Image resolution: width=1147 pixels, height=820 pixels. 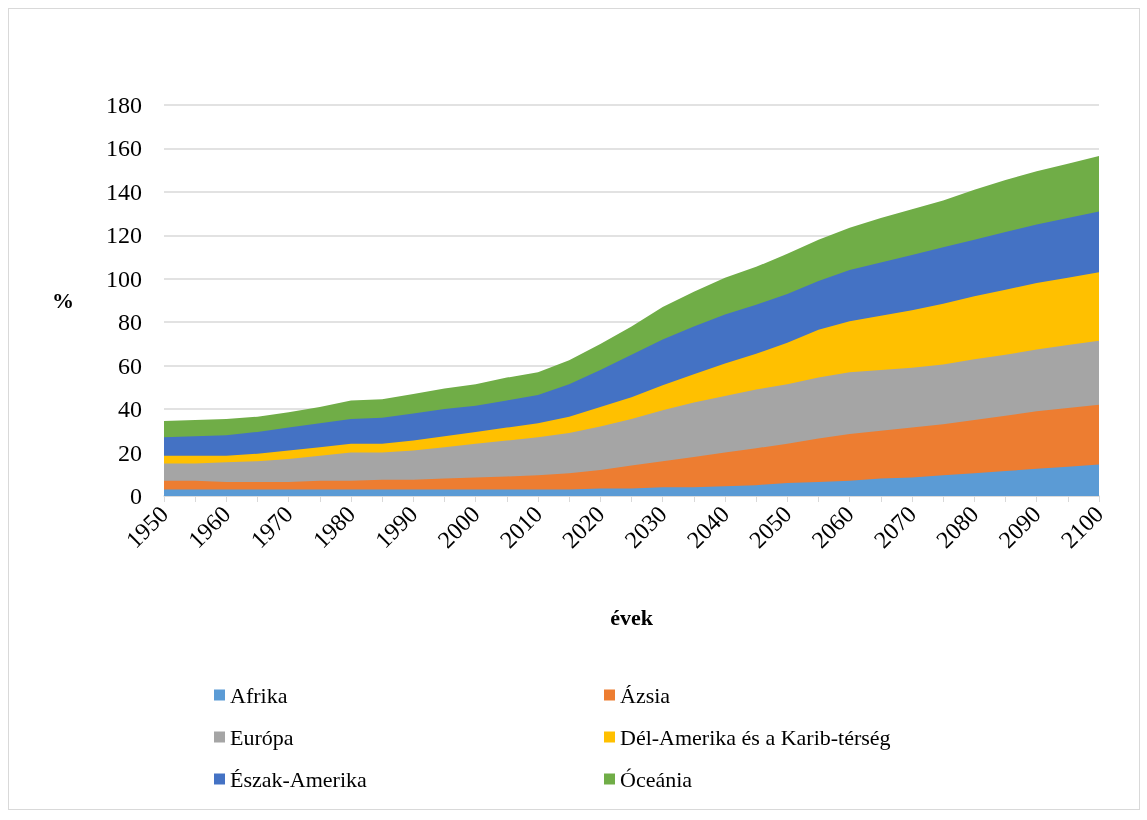 What do you see at coordinates (124, 278) in the screenshot?
I see `y-tick-label: 100` at bounding box center [124, 278].